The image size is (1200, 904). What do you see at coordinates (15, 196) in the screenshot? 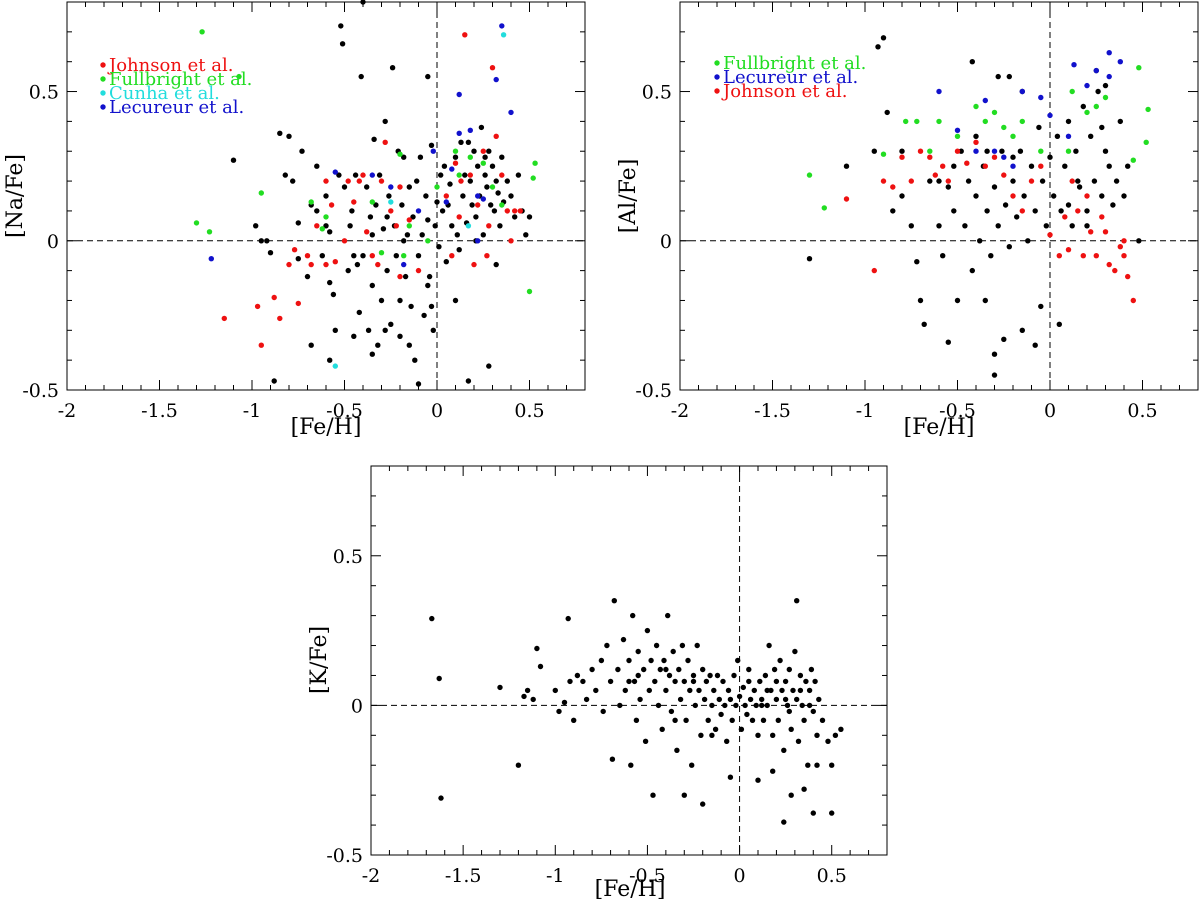
I see `y-axis-label: [Na/Fe]` at bounding box center [15, 196].